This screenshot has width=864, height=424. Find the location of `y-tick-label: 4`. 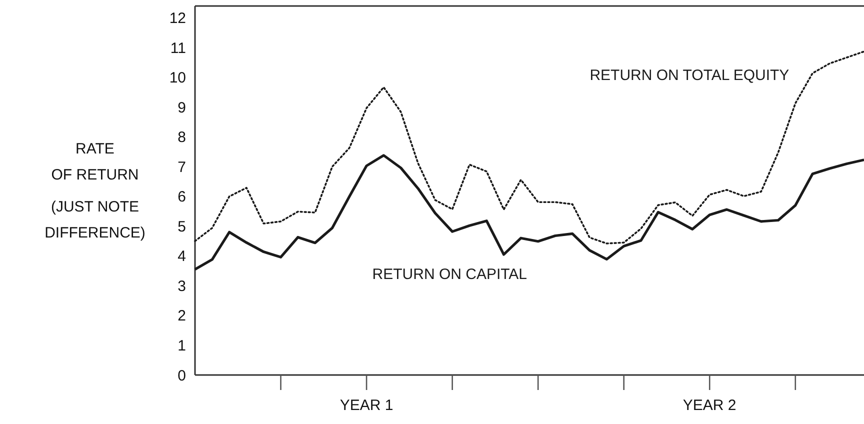

y-tick-label: 4 is located at coordinates (182, 257).